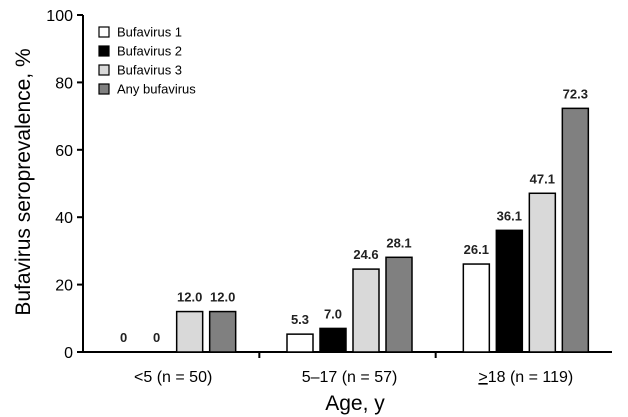 The width and height of the screenshot is (628, 417). I want to click on y-tick-label: 80, so click(64, 83).